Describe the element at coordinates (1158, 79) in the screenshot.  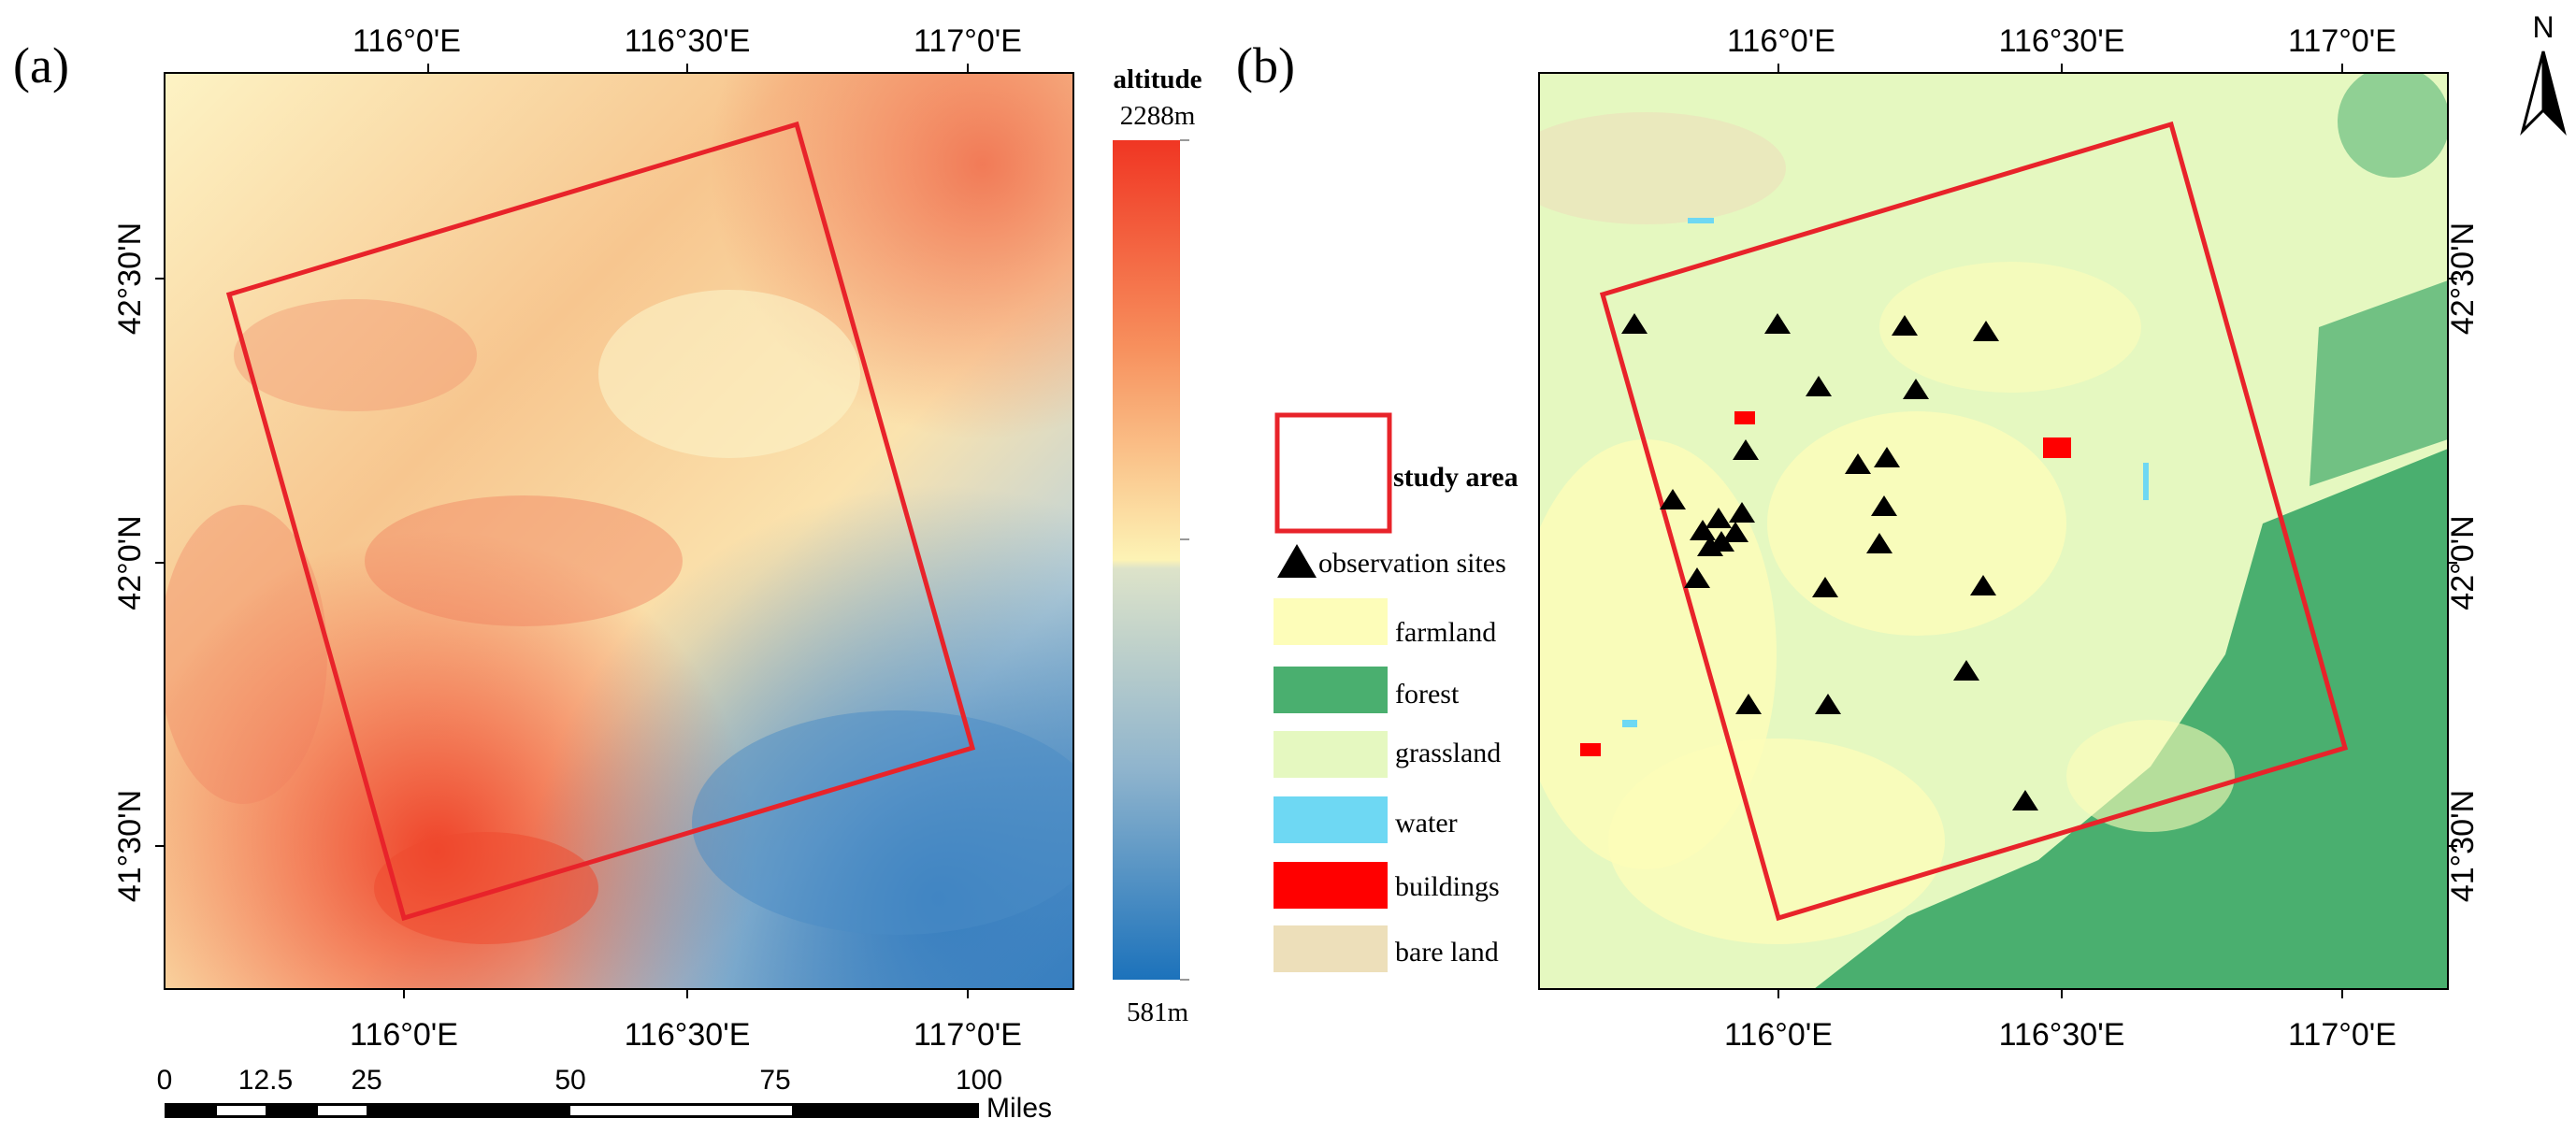
I see `colorbar-title: altitude` at that location.